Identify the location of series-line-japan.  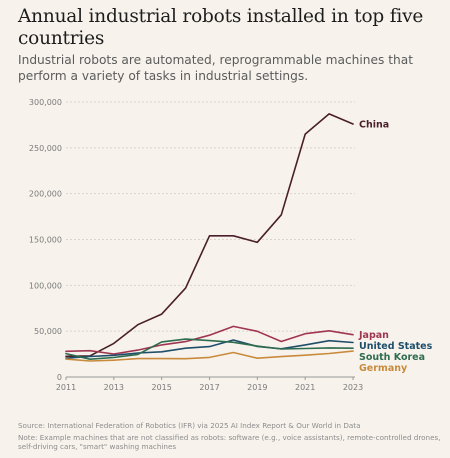
(209, 340).